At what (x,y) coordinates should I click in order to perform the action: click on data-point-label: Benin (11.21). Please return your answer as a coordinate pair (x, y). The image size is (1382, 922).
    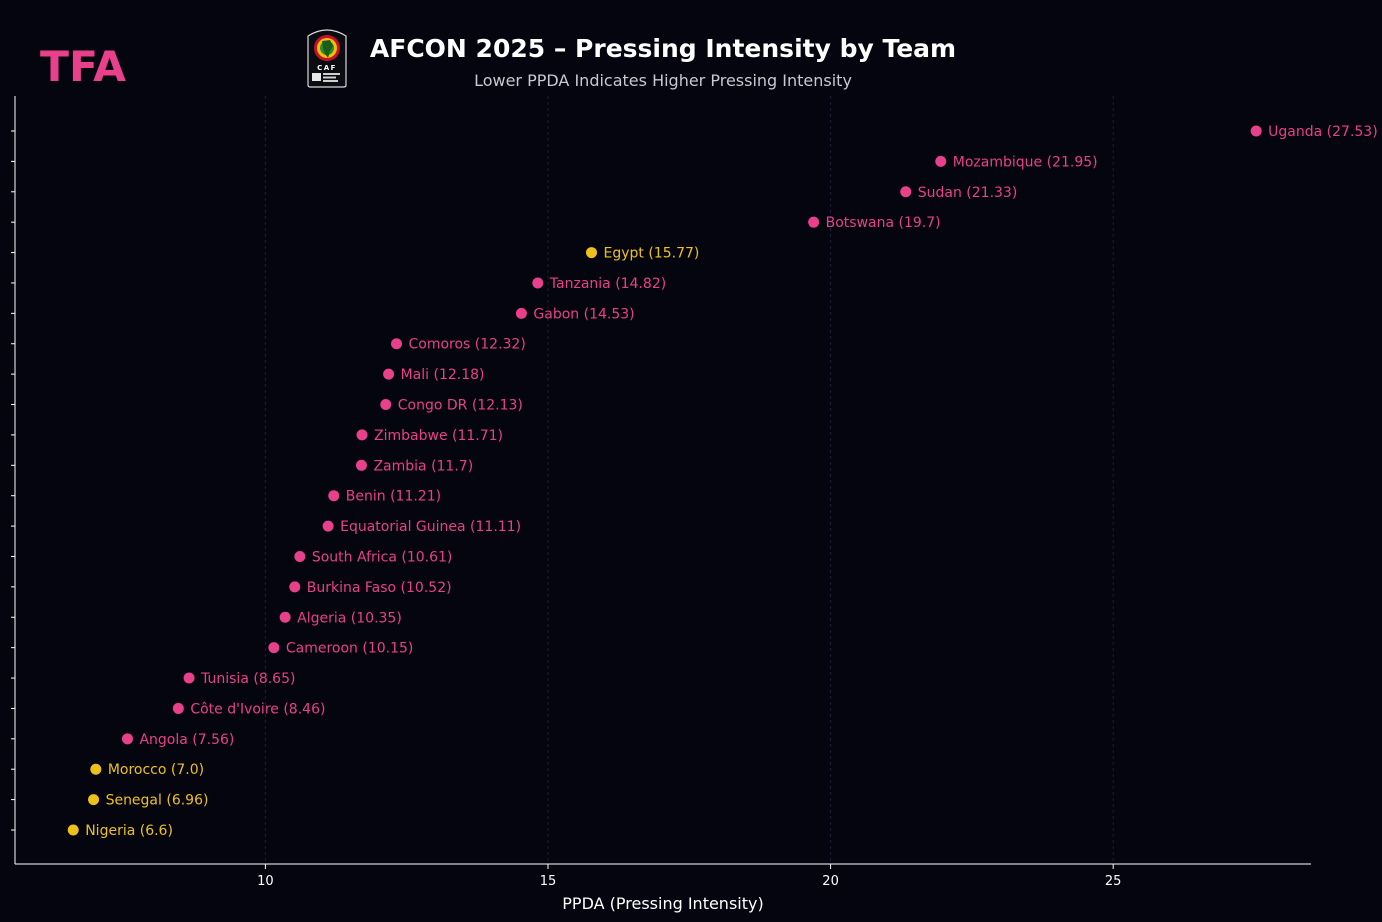
    Looking at the image, I should click on (393, 497).